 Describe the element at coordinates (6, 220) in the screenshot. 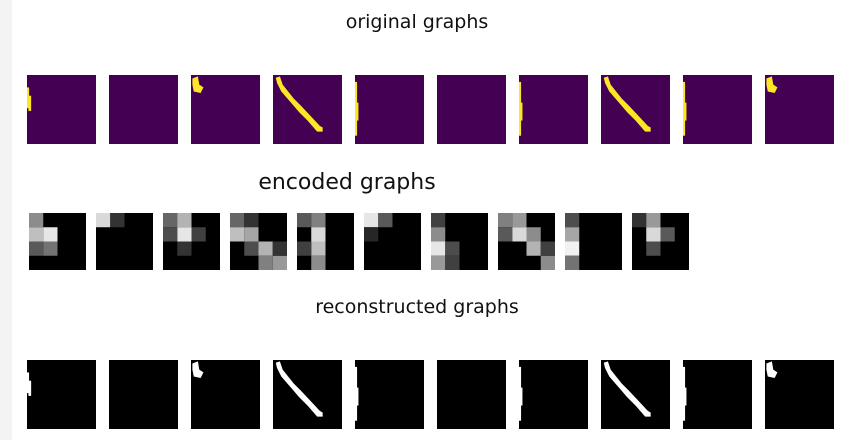

I see `left-margin-strip` at that location.